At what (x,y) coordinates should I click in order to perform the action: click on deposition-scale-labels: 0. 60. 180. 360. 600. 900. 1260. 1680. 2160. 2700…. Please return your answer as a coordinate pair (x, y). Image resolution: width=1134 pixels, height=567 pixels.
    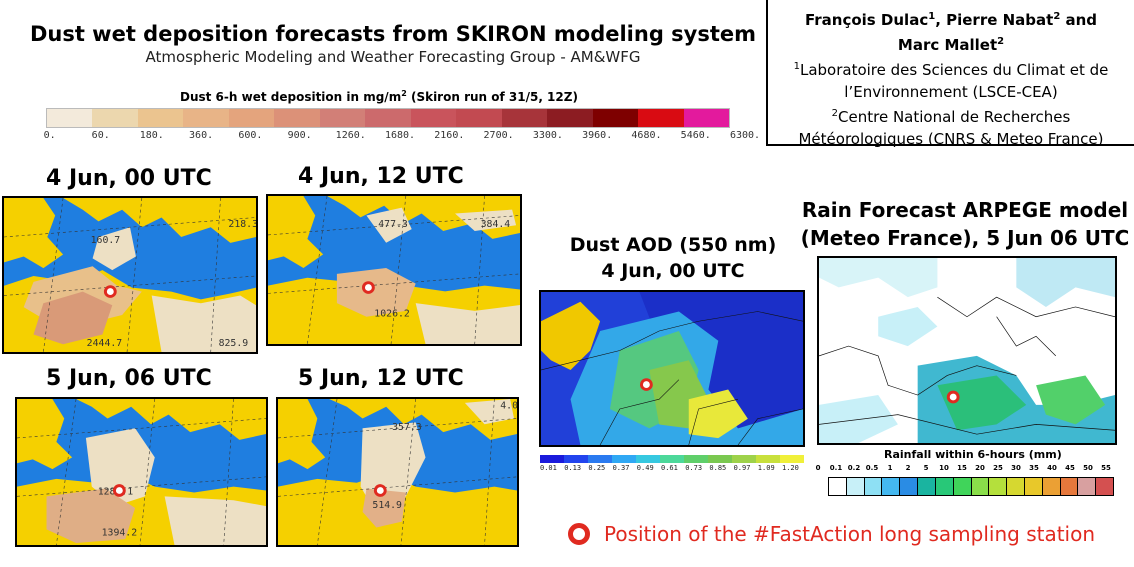
    Looking at the image, I should click on (404, 137).